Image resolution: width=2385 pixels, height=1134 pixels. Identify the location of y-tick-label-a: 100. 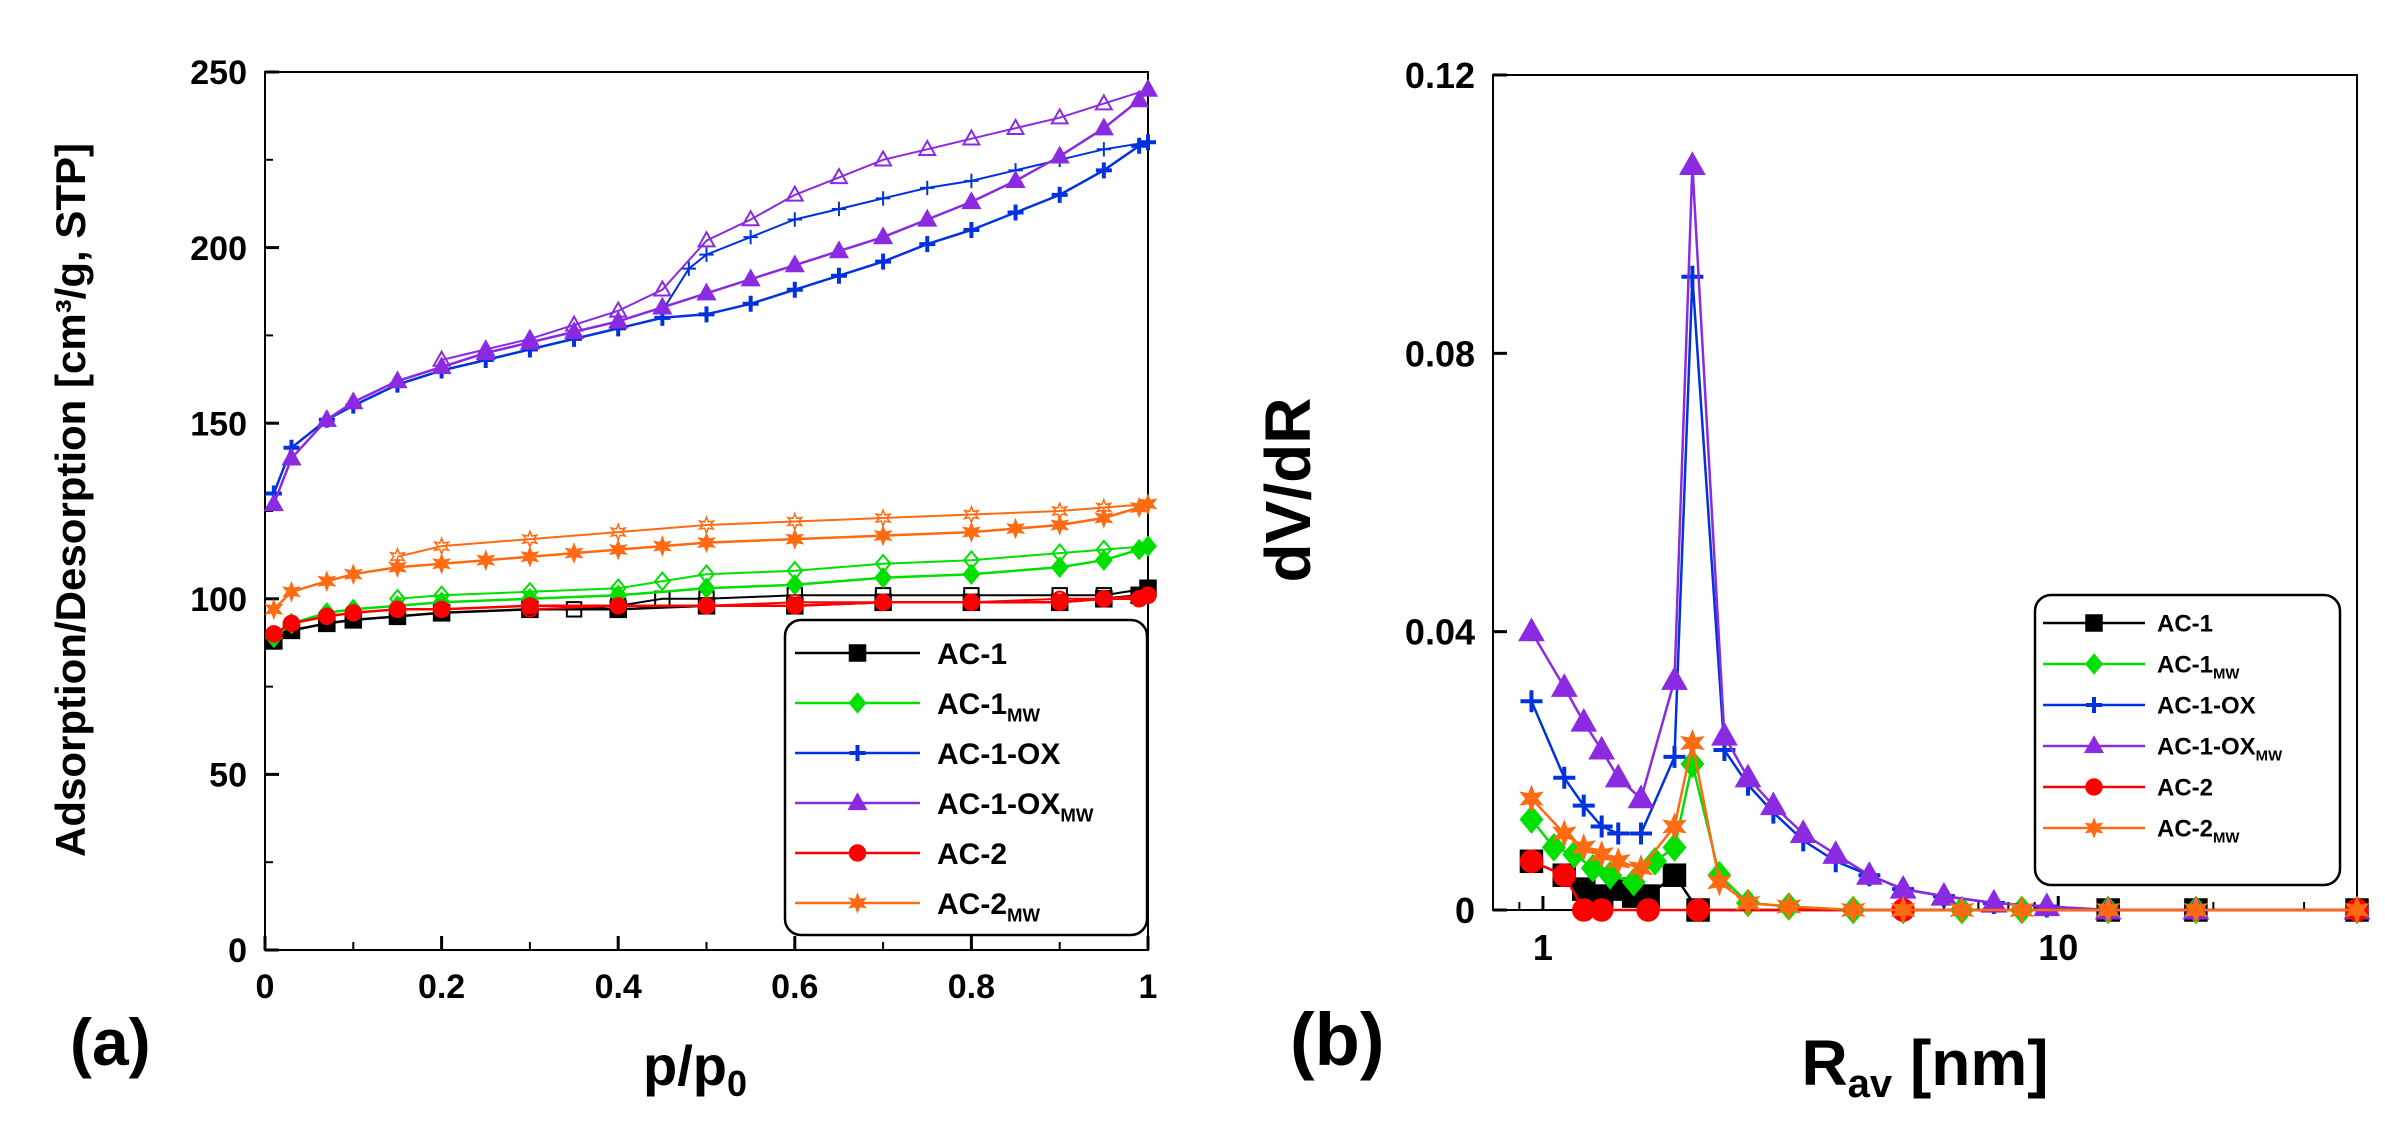
(218, 600).